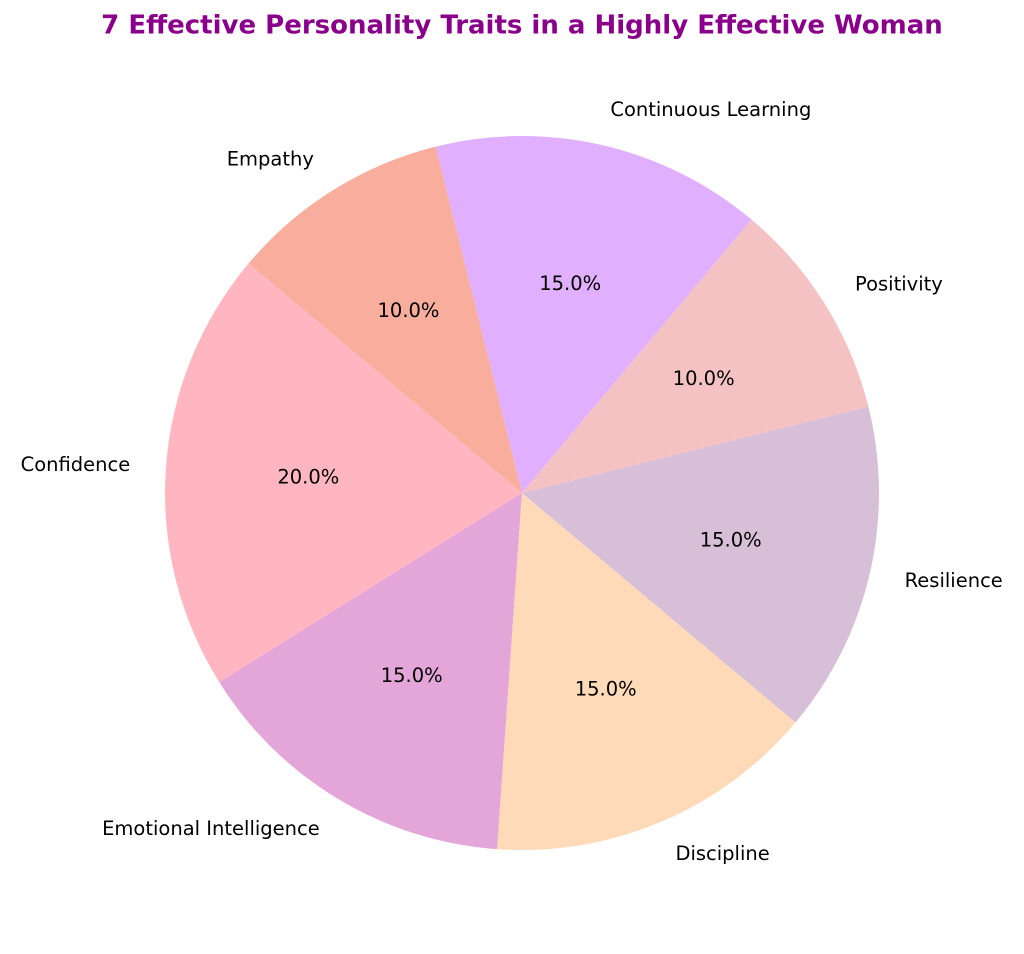 The width and height of the screenshot is (1024, 954). What do you see at coordinates (722, 853) in the screenshot?
I see `slice-label: Discipline` at bounding box center [722, 853].